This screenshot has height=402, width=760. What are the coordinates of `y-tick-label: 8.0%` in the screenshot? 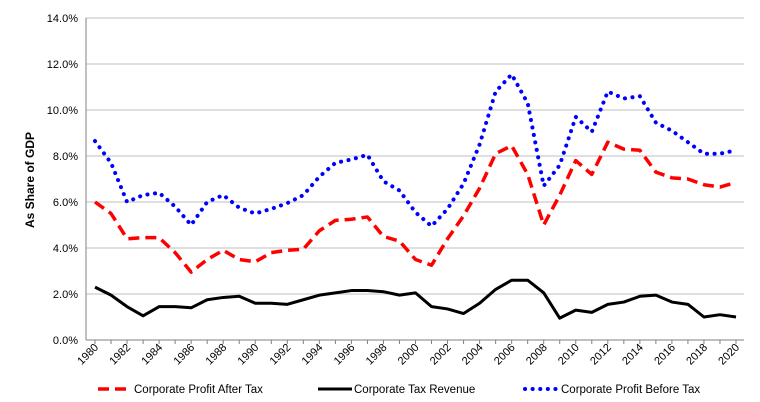 It's located at (65, 157).